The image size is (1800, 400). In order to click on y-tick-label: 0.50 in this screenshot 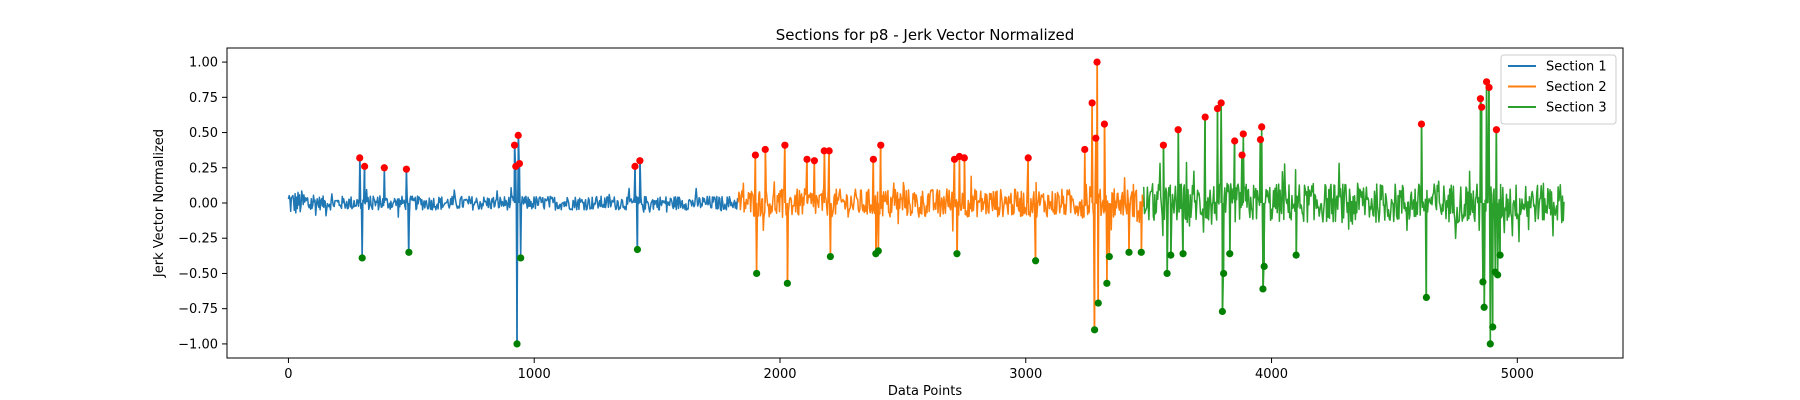, I will do `click(203, 133)`.